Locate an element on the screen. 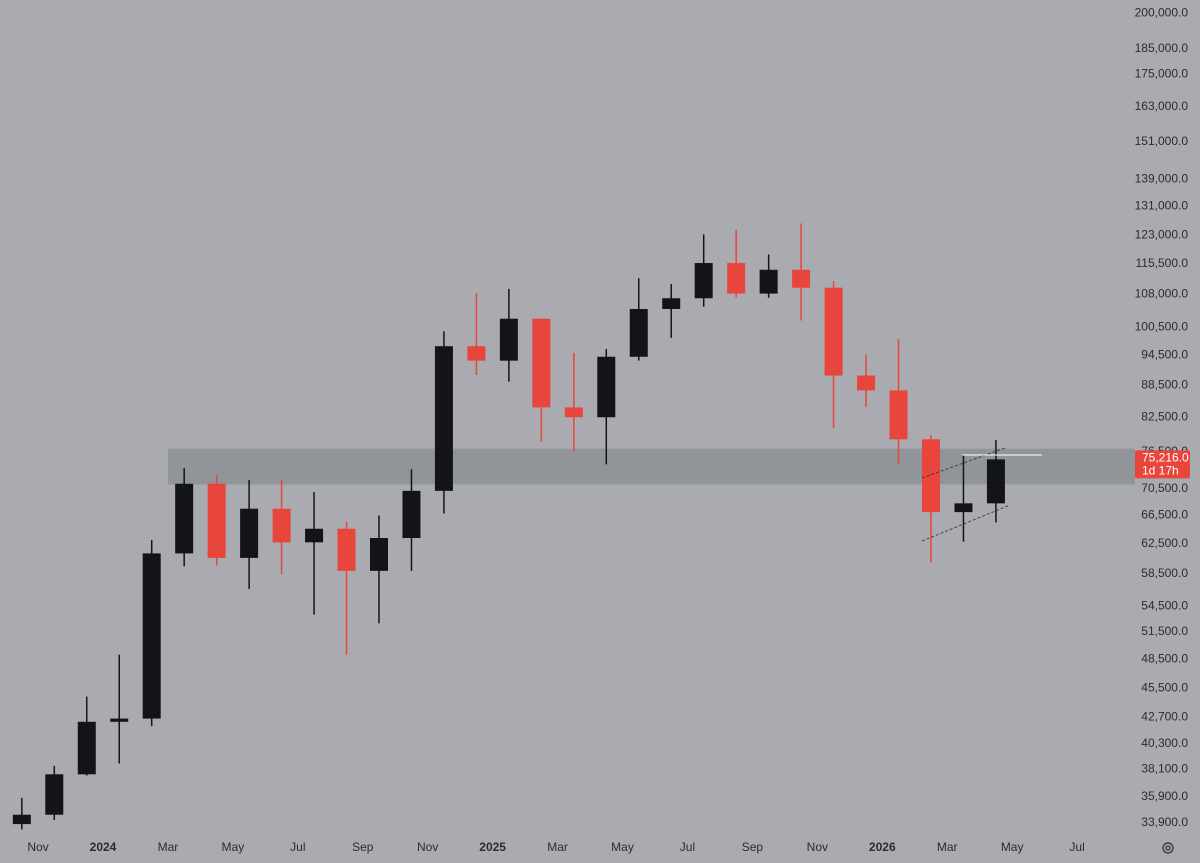  y-tick-label: 100,500.0 is located at coordinates (1162, 326).